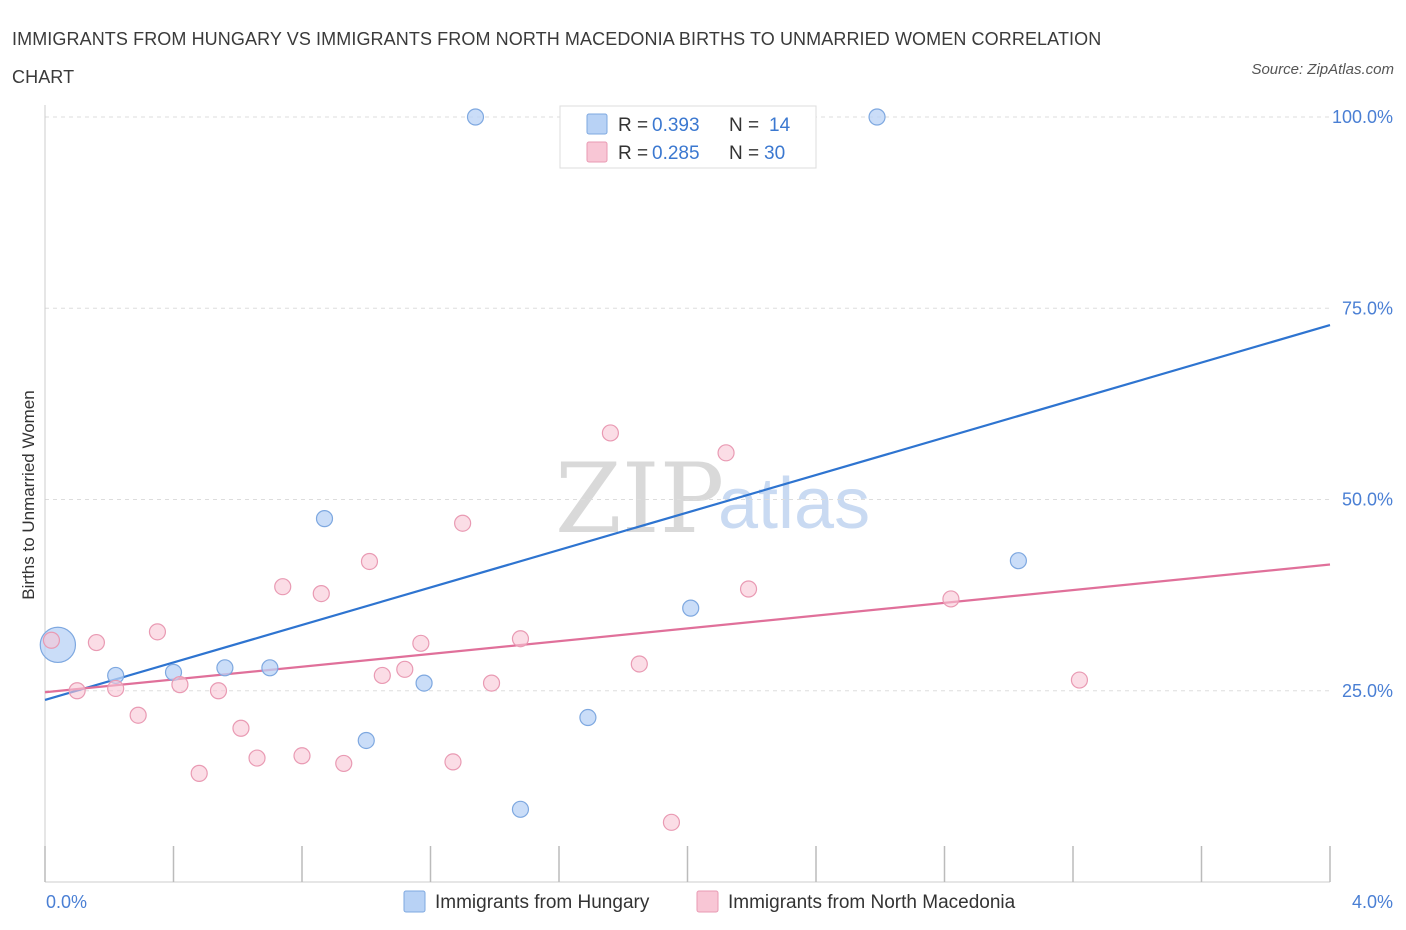  What do you see at coordinates (633, 153) in the screenshot?
I see `legend-r-label-macedonia: R =` at bounding box center [633, 153].